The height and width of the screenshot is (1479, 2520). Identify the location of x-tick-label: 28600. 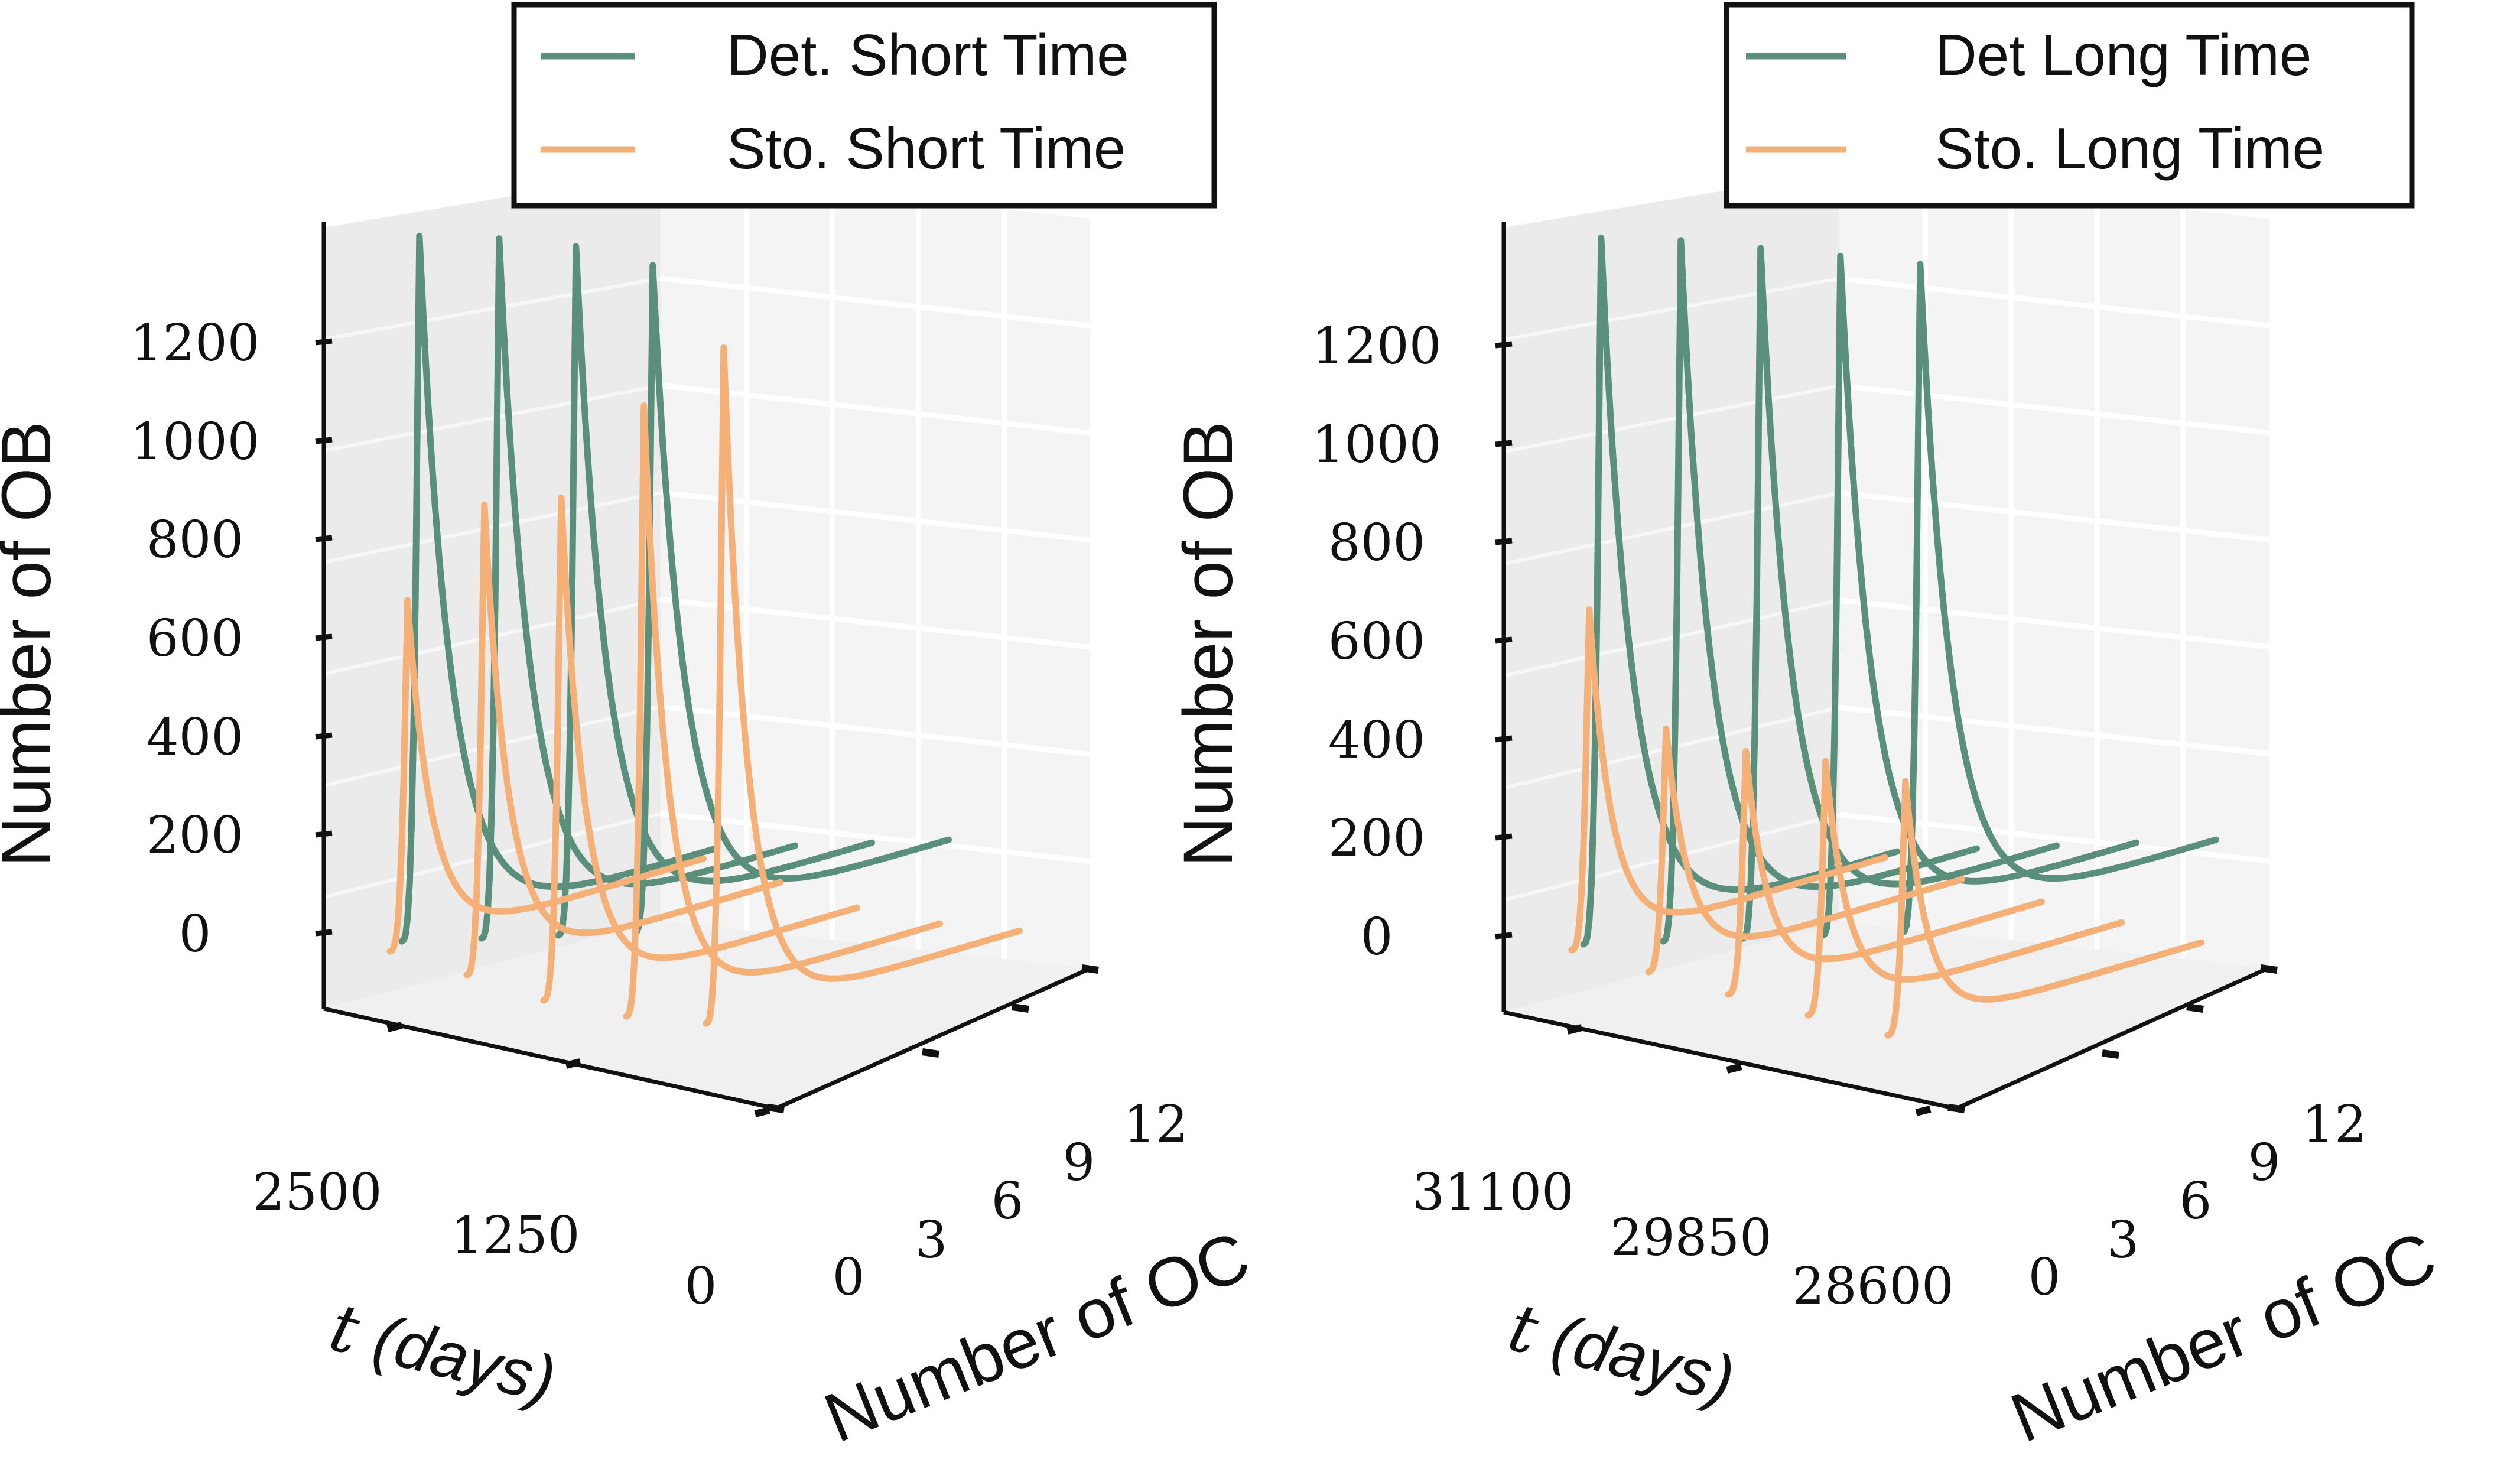
(1873, 1286).